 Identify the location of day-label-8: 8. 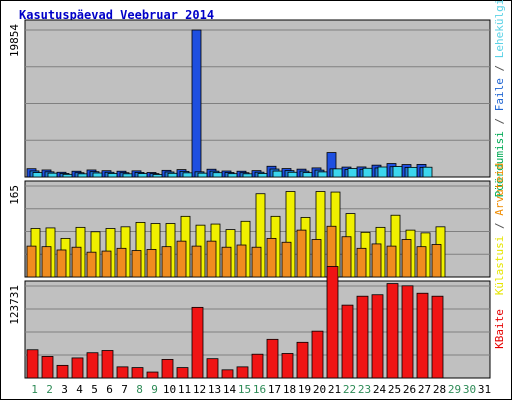
(139, 389).